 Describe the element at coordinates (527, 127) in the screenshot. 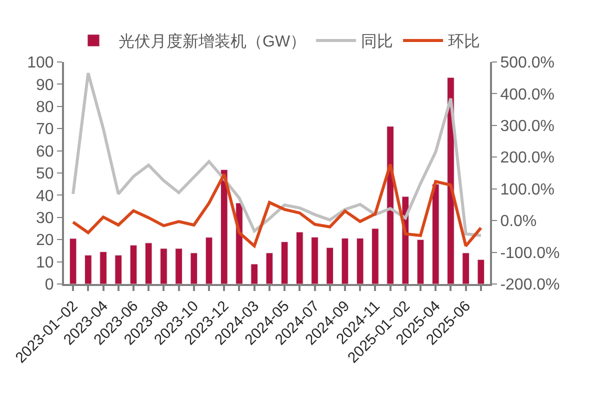

I see `y2-tick-label: 300.0%` at that location.